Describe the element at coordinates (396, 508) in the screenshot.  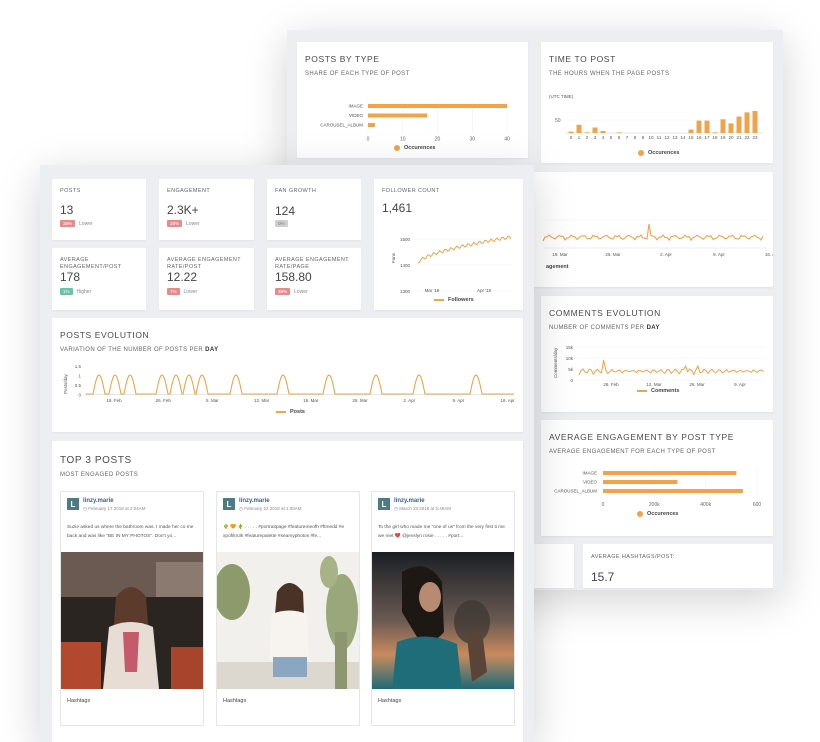
I see `clock-icon: ◷` at that location.